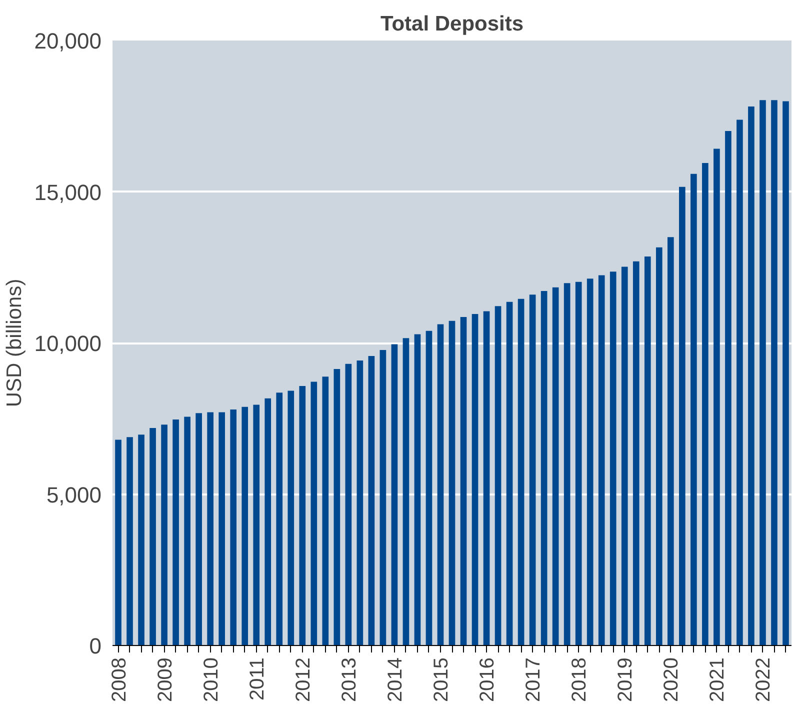  What do you see at coordinates (95, 646) in the screenshot?
I see `y-tick-label: 0` at bounding box center [95, 646].